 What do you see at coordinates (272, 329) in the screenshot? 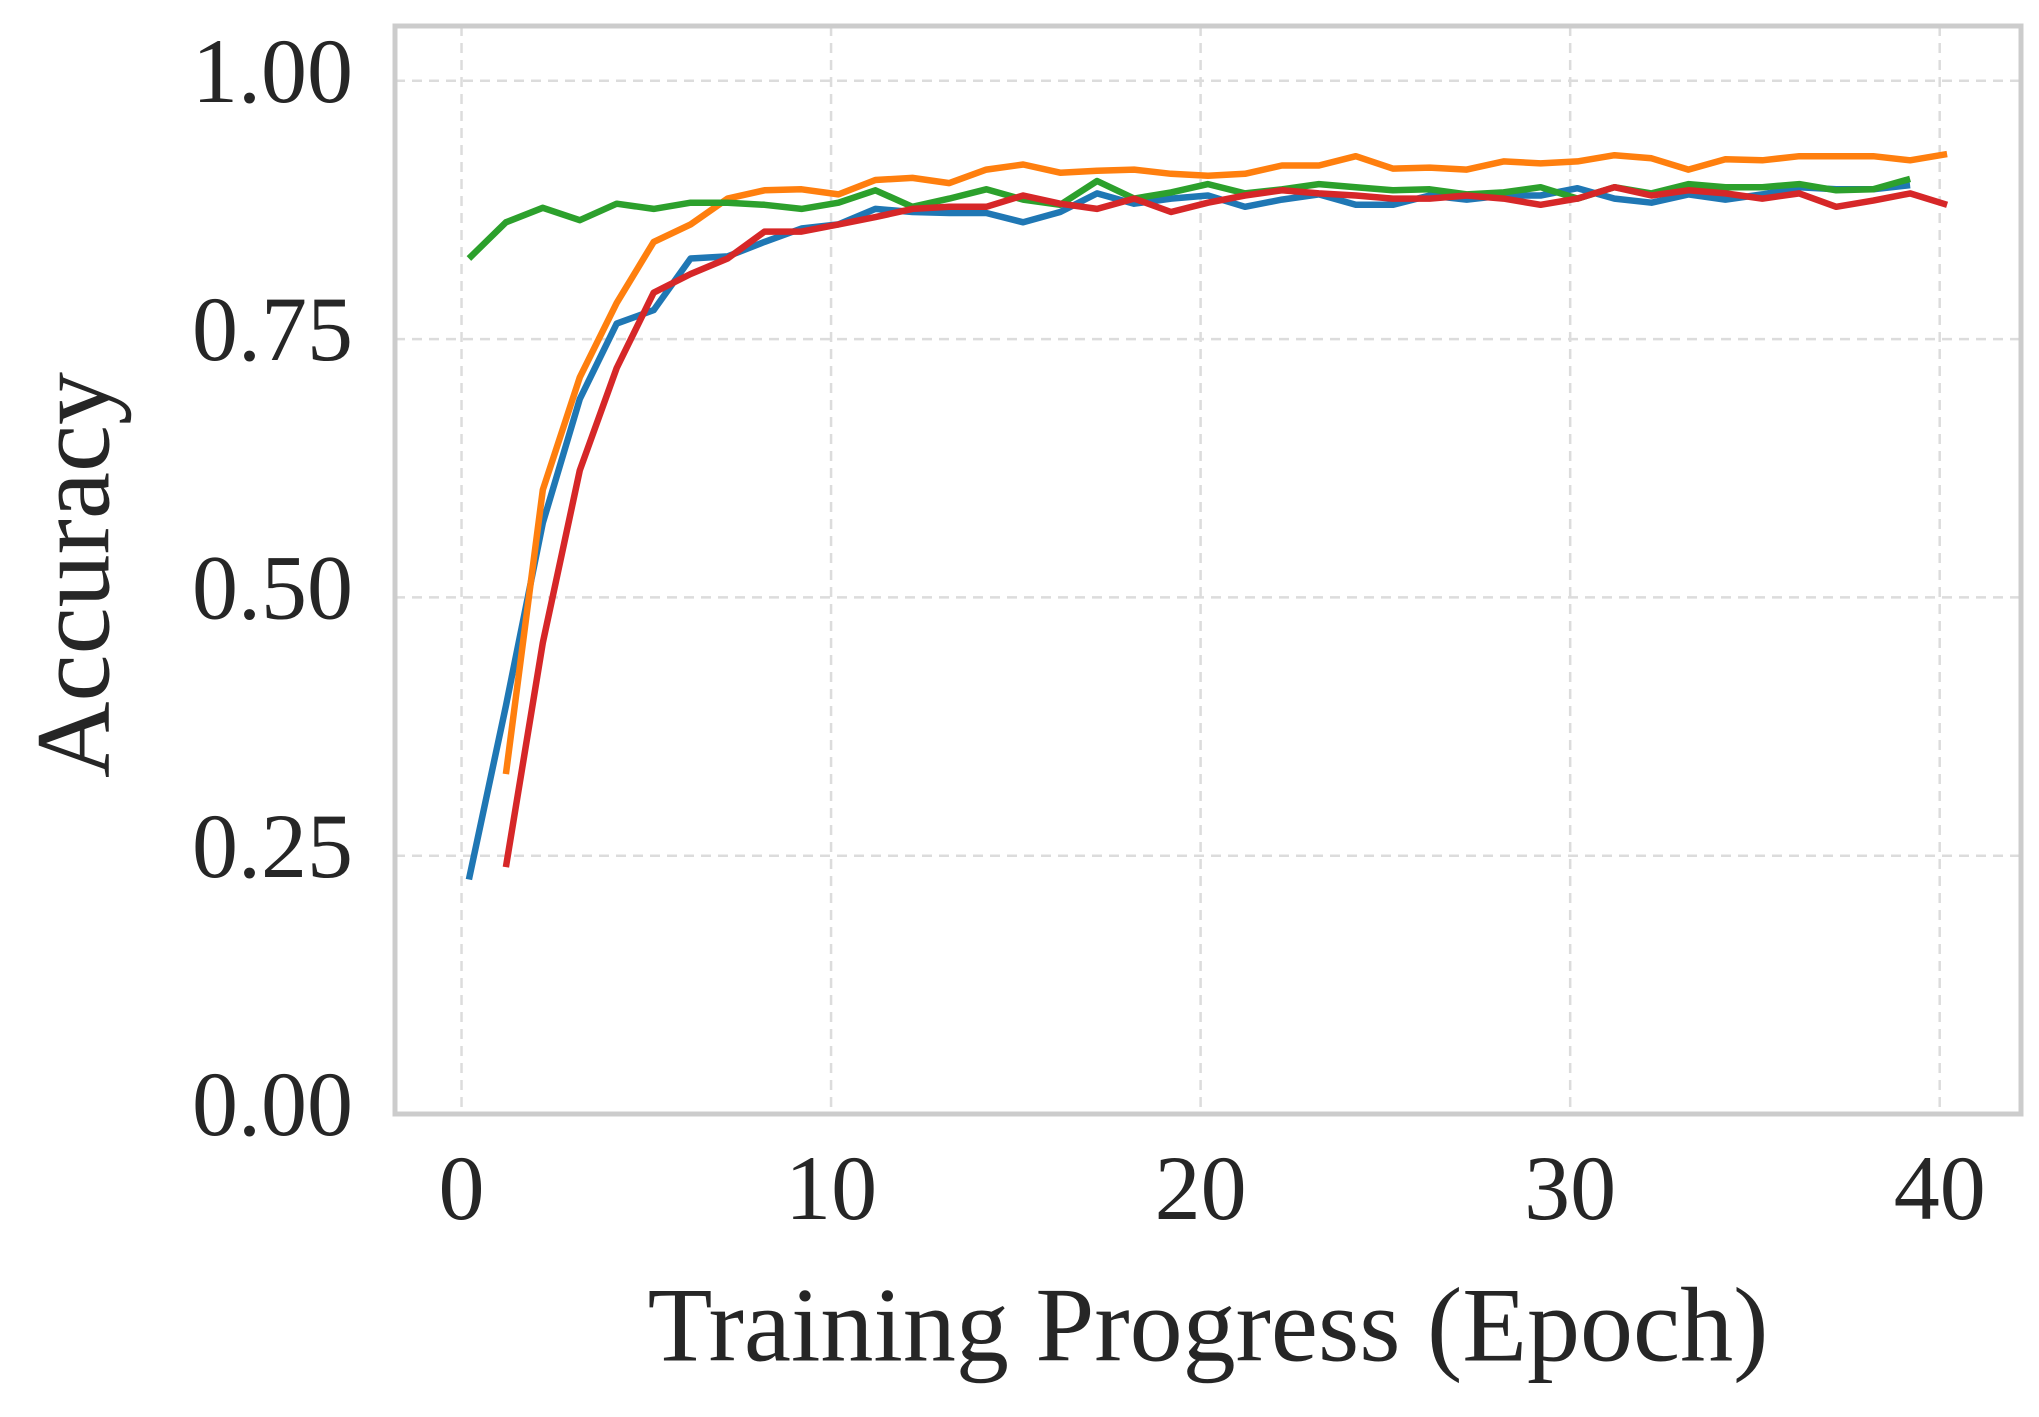
I see `y-tick-label: 0.75` at bounding box center [272, 329].